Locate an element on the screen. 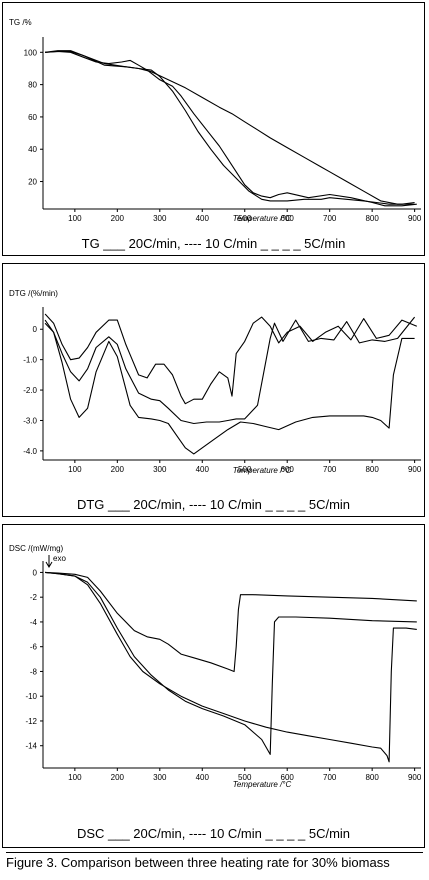 Image resolution: width=429 pixels, height=880 pixels. y-tick-label: -6 is located at coordinates (34, 647).